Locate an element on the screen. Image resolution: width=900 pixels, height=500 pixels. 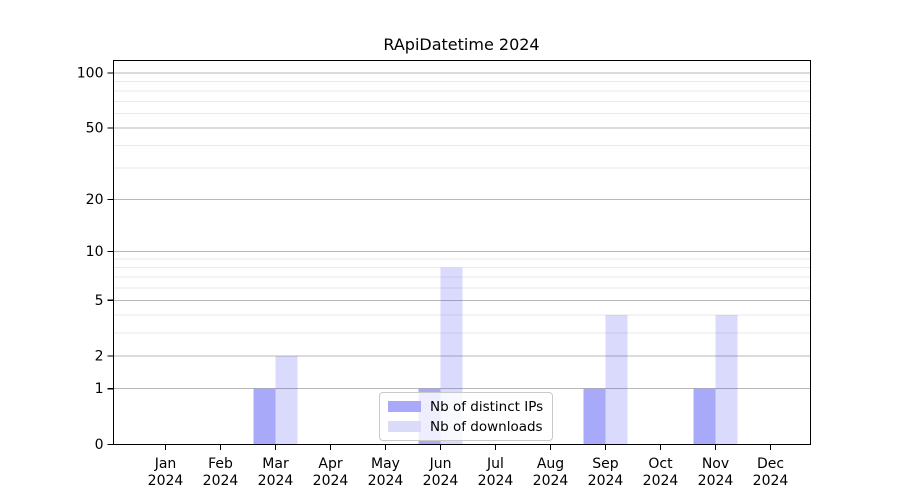
x-tick-label-month: Aug is located at coordinates (550, 464).